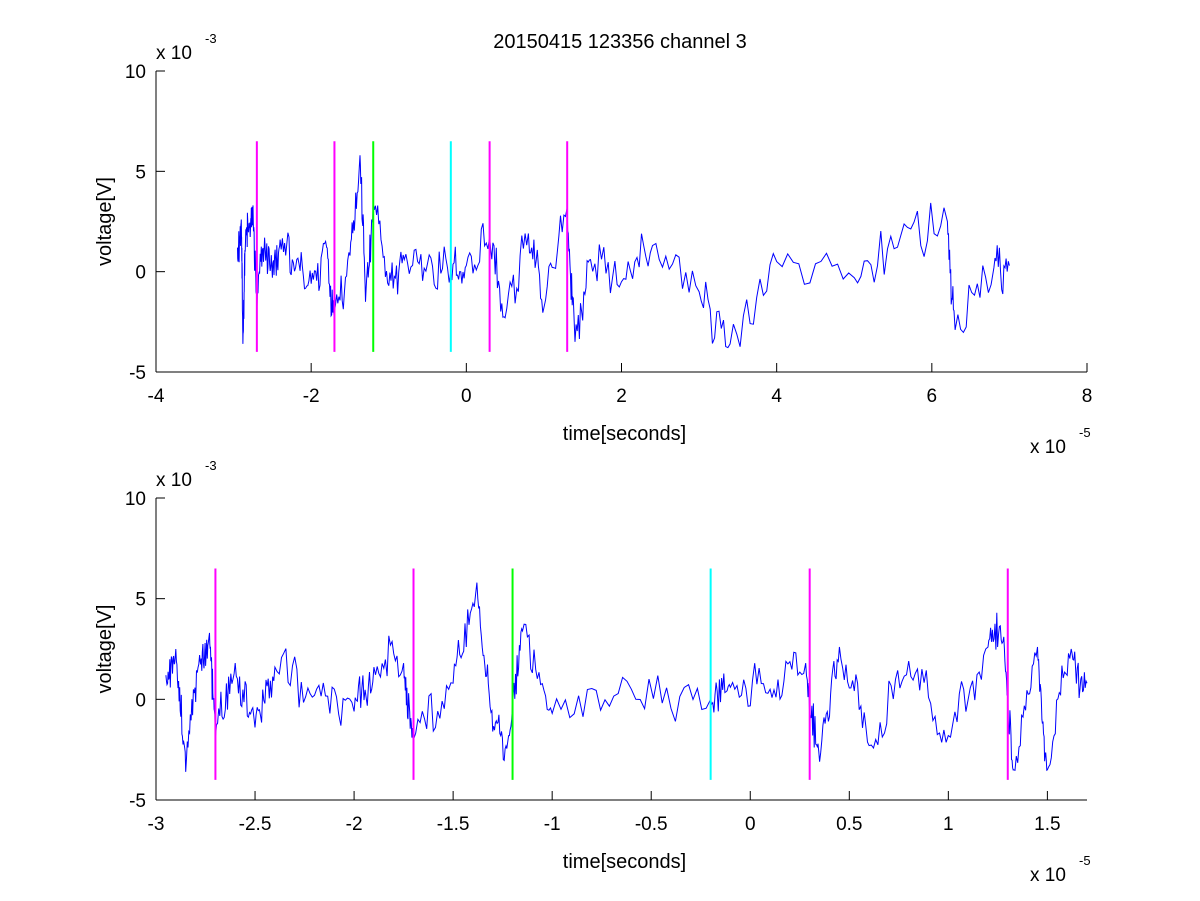 This screenshot has width=1200, height=901. Describe the element at coordinates (776, 396) in the screenshot. I see `x-tick-label: 4` at that location.